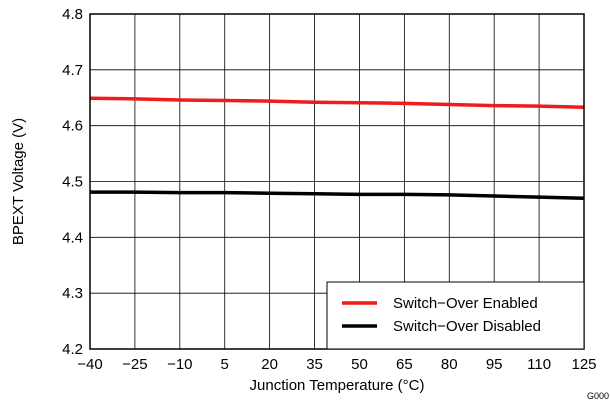 This screenshot has width=610, height=407. What do you see at coordinates (72, 126) in the screenshot?
I see `y-tick-label: 4.6` at bounding box center [72, 126].